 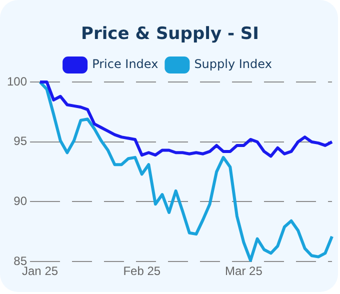 I want to click on x-tick-label: Feb 25, so click(x=142, y=271).